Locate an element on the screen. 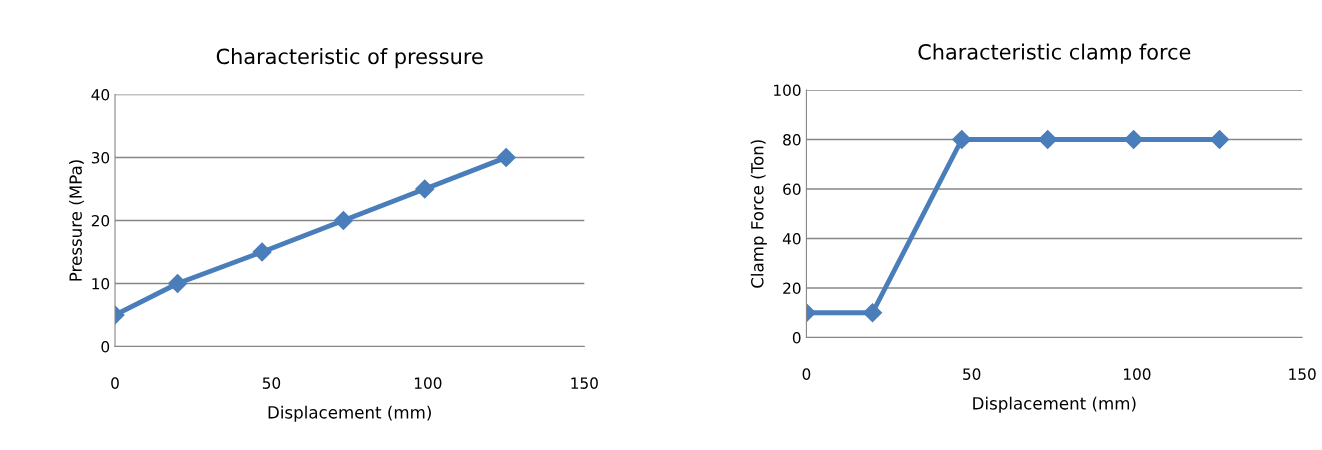 The height and width of the screenshot is (450, 1322). chart-title: Characteristic clamp force is located at coordinates (1054, 53).